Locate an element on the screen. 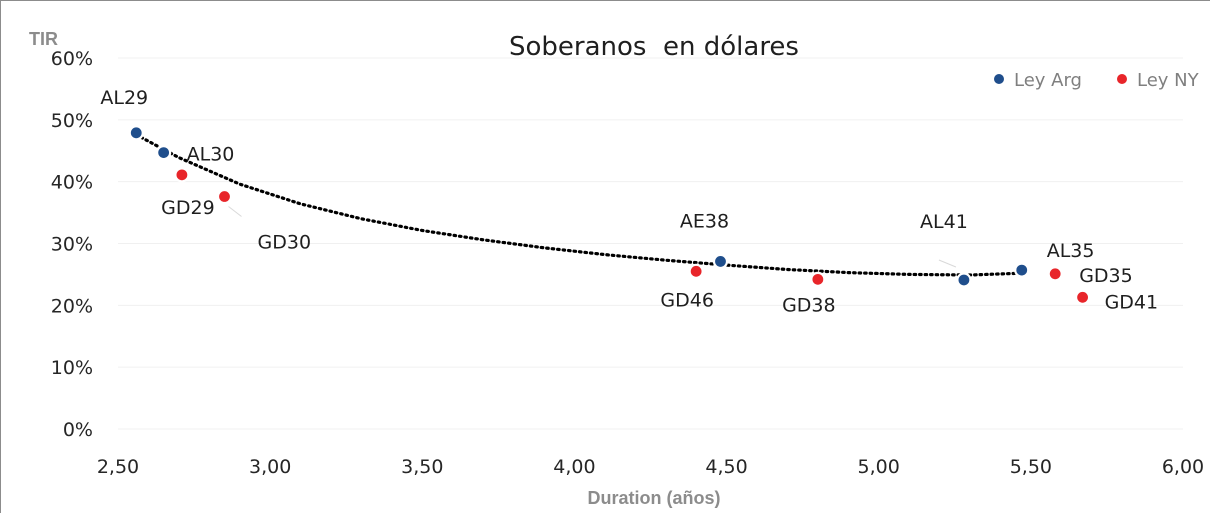 Image resolution: width=1210 pixels, height=514 pixels. x-tick-label: 4,00 is located at coordinates (574, 467).